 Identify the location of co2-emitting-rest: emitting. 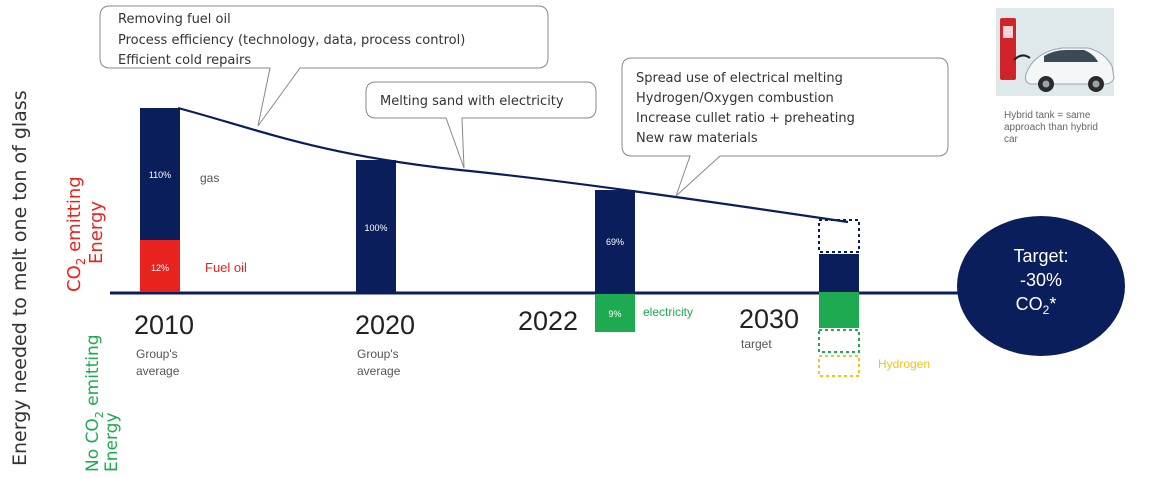
(74, 216).